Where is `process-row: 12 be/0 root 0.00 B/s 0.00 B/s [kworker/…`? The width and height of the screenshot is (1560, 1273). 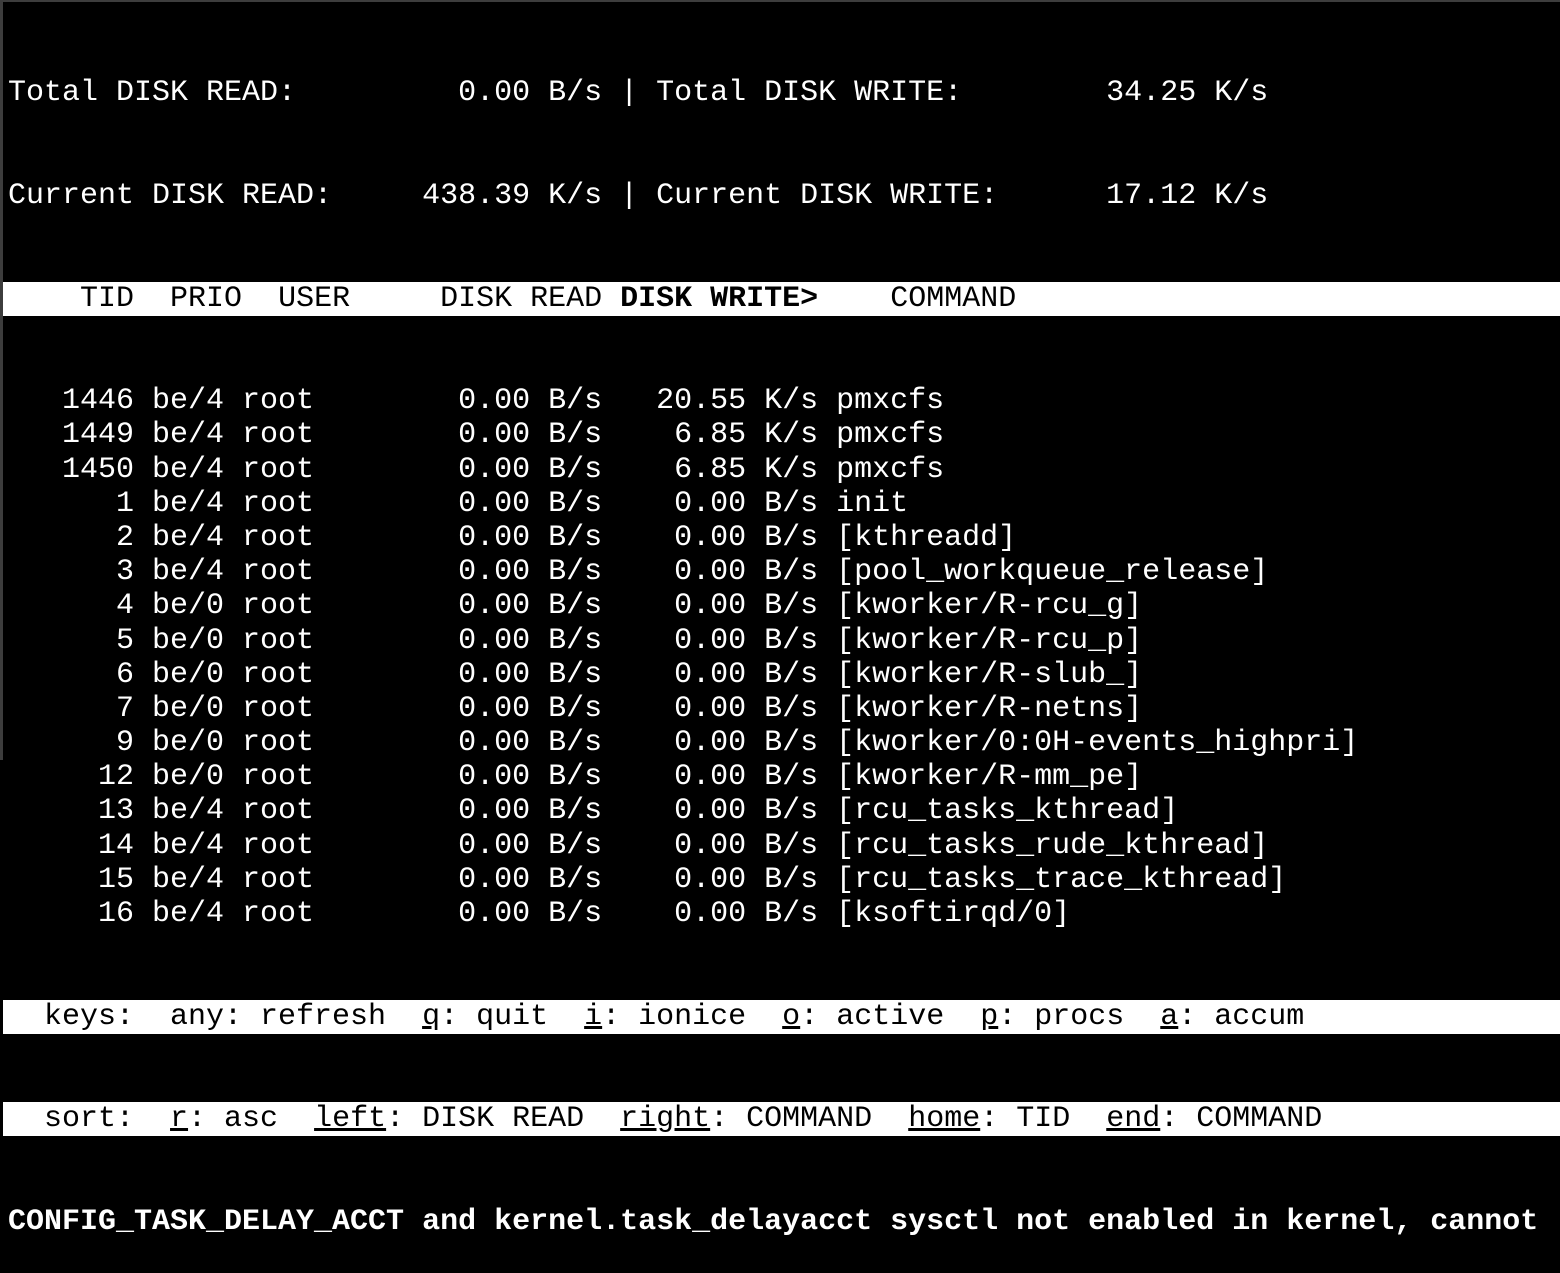 process-row: 12 be/0 root 0.00 B/s 0.00 B/s [kworker/… is located at coordinates (575, 777).